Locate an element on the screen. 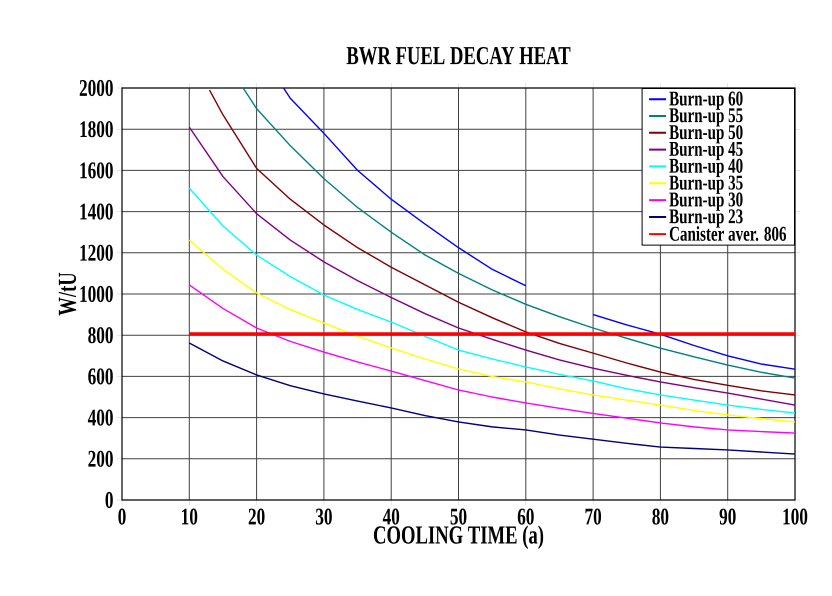  x-tick-label: 40 is located at coordinates (391, 516).